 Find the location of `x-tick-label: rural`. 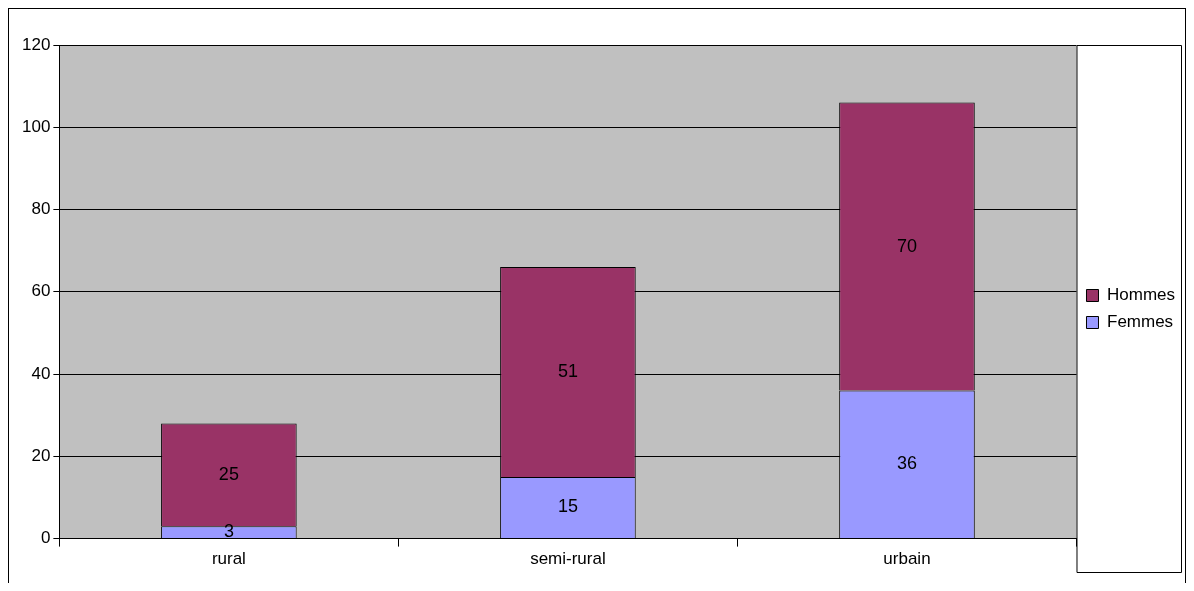

x-tick-label: rural is located at coordinates (228, 559).